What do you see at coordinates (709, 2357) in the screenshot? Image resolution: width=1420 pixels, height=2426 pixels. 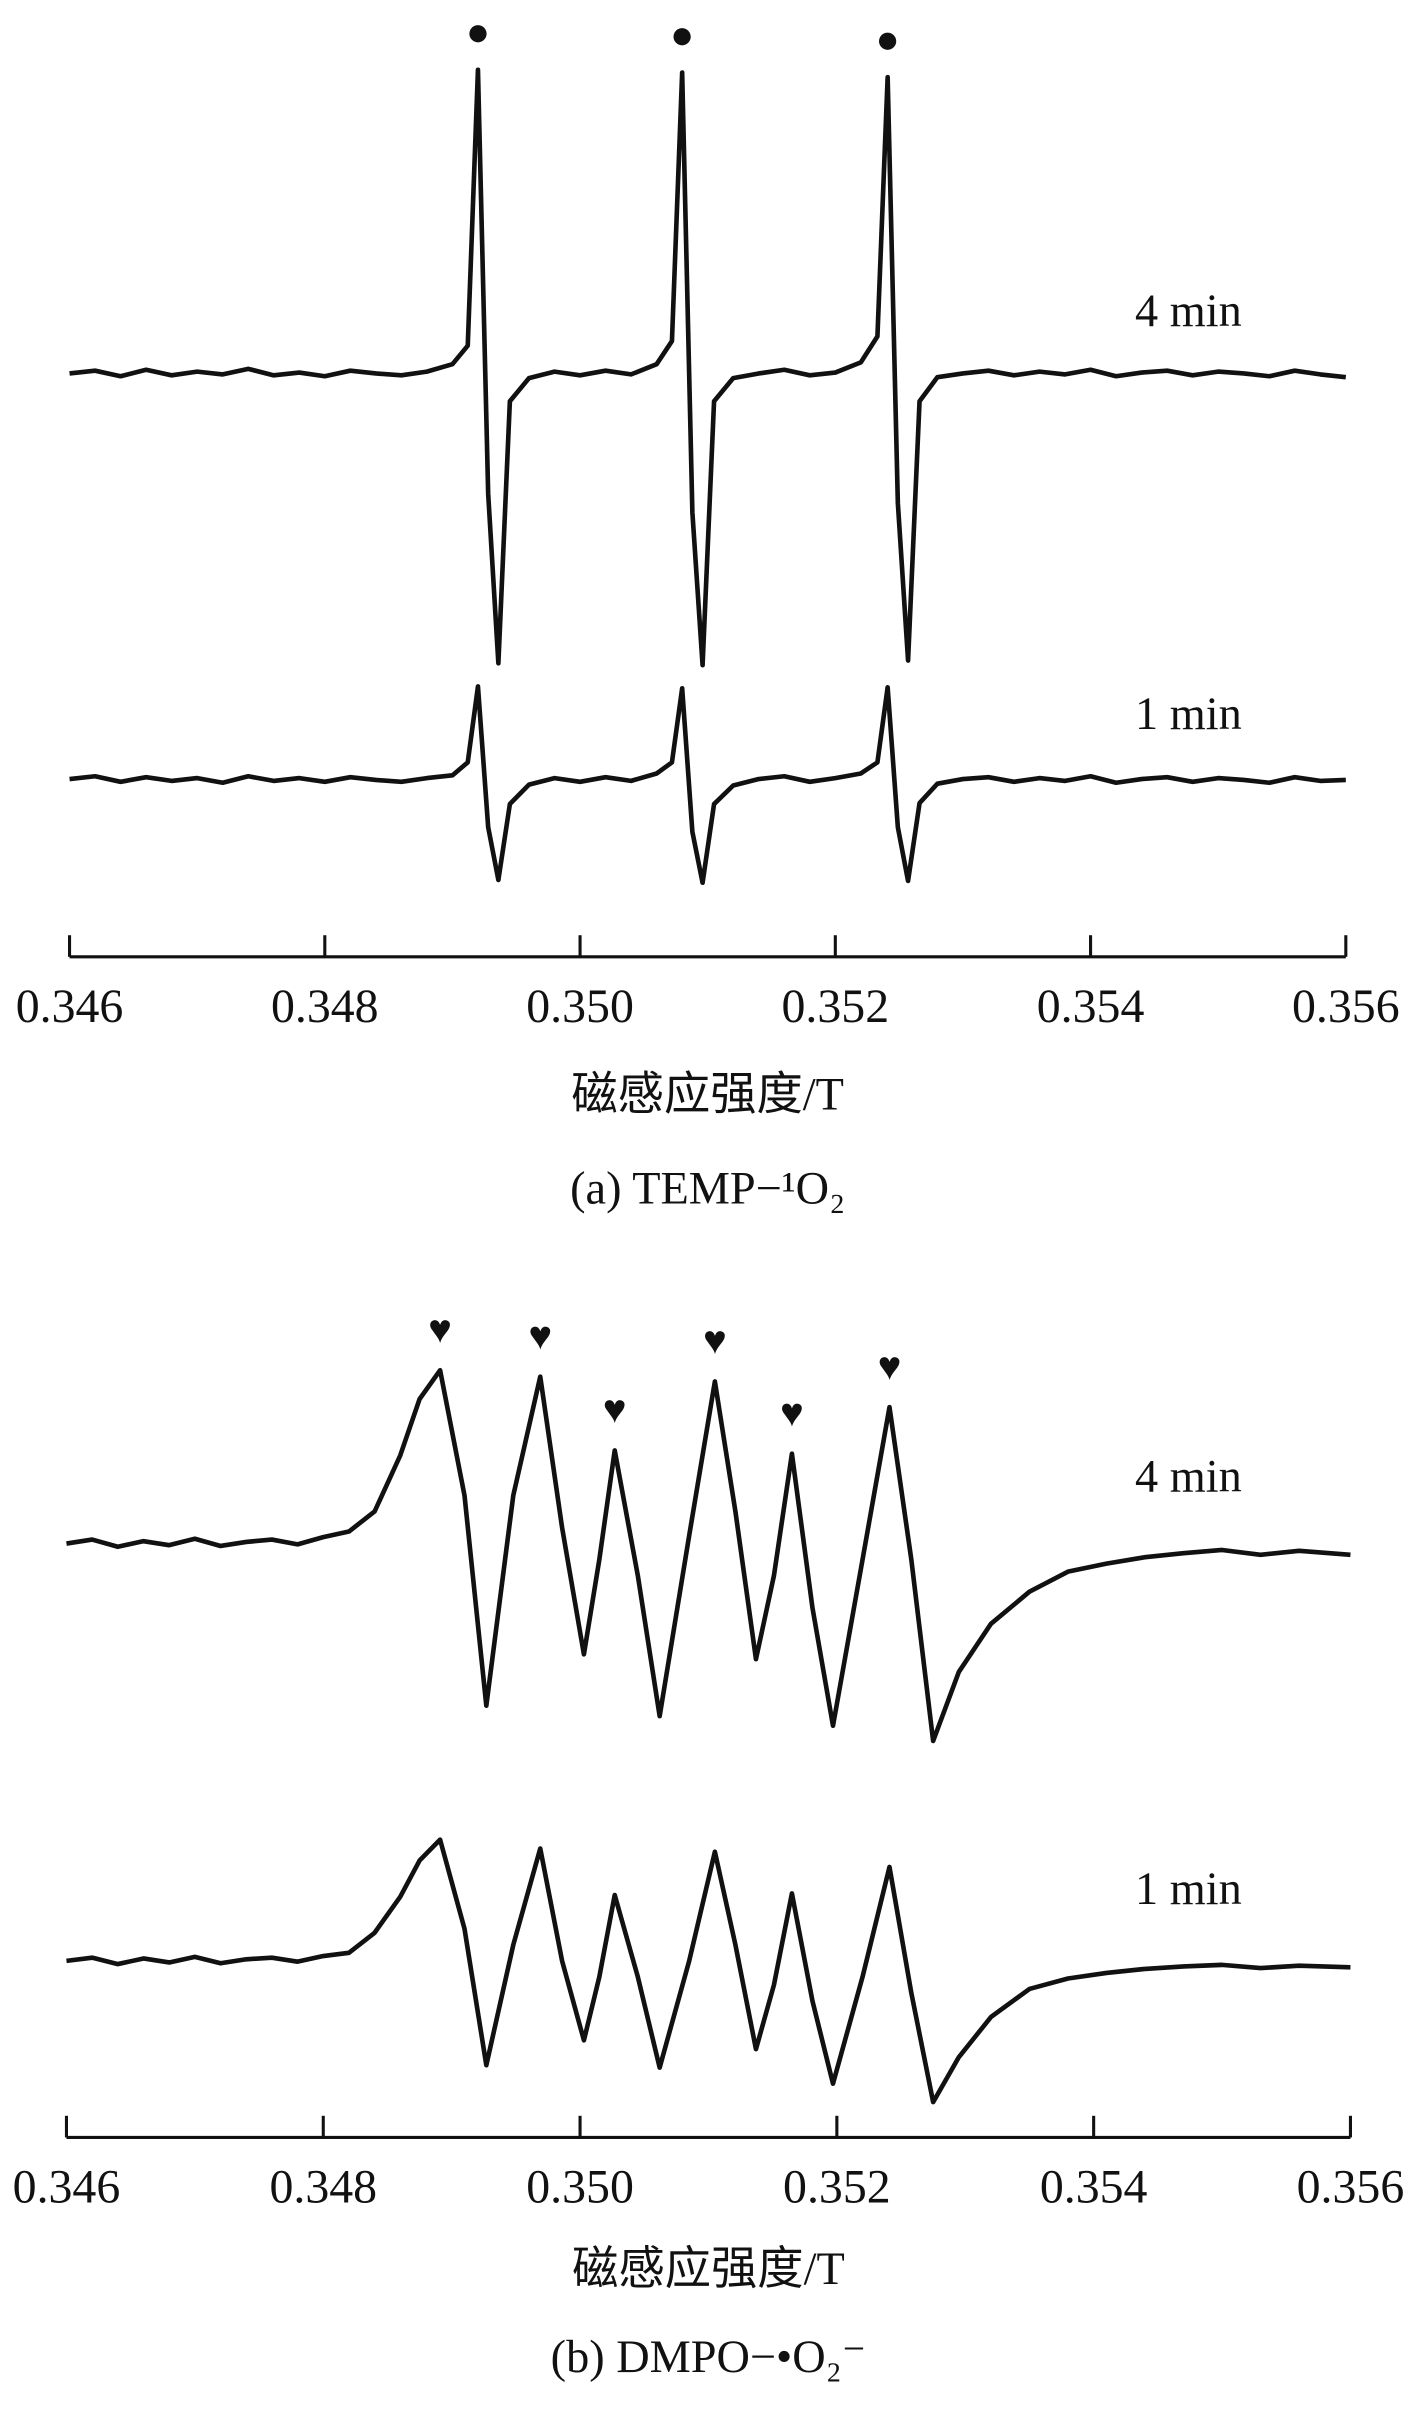 I see `caption: (b) DMPO−•O₂⁻` at bounding box center [709, 2357].